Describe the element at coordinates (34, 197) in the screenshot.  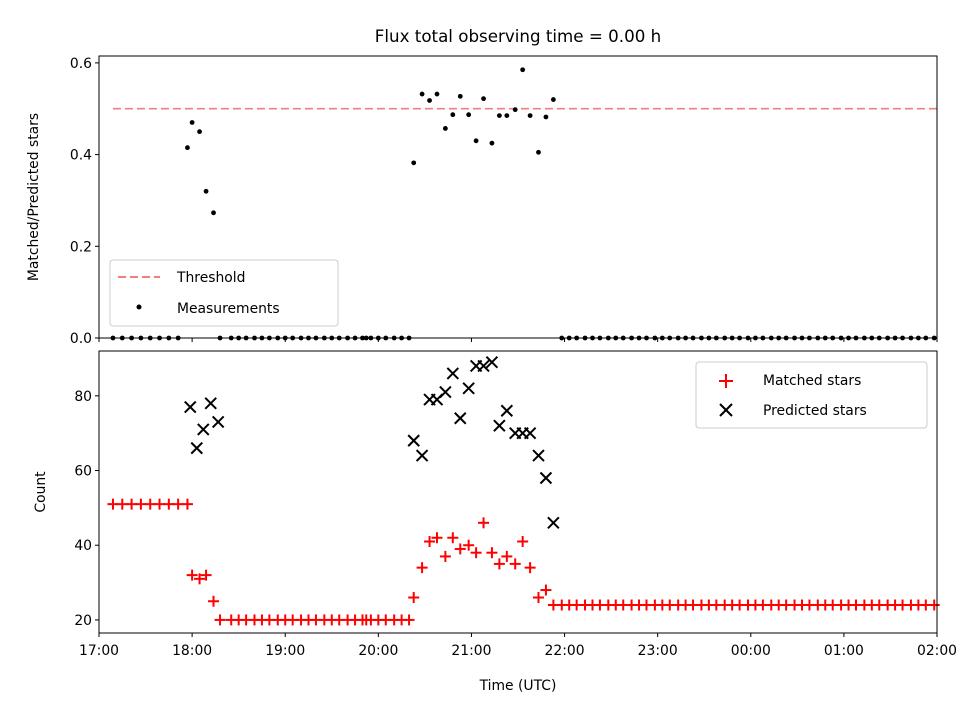
I see `top-y-axis-label: Matched/Predicted stars` at that location.